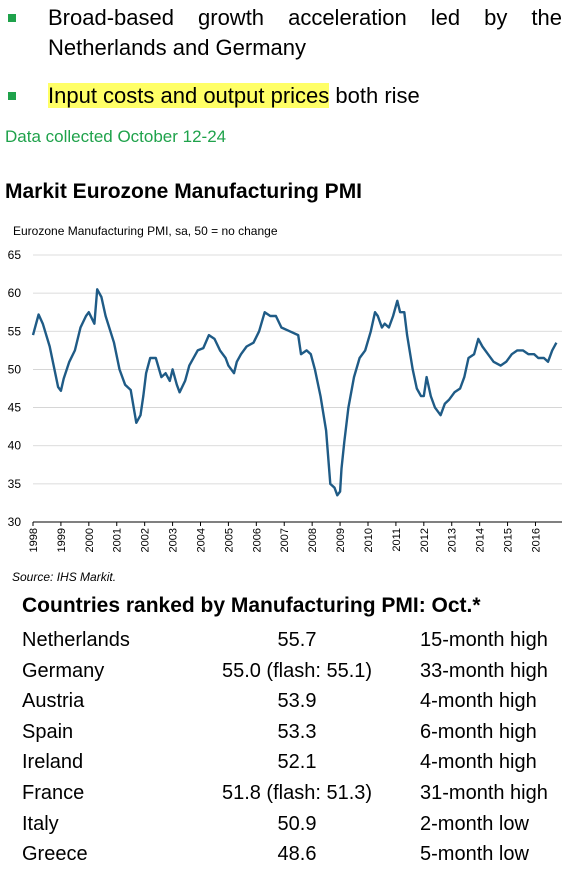  I want to click on ranking-row: Greece 48.6 5-month low, so click(296, 854).